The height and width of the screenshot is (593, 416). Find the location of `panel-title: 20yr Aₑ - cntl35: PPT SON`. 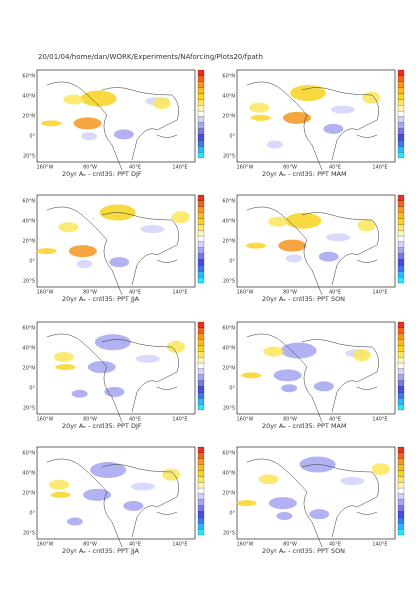

panel-title: 20yr Aₑ - cntl35: PPT SON is located at coordinates (303, 551).